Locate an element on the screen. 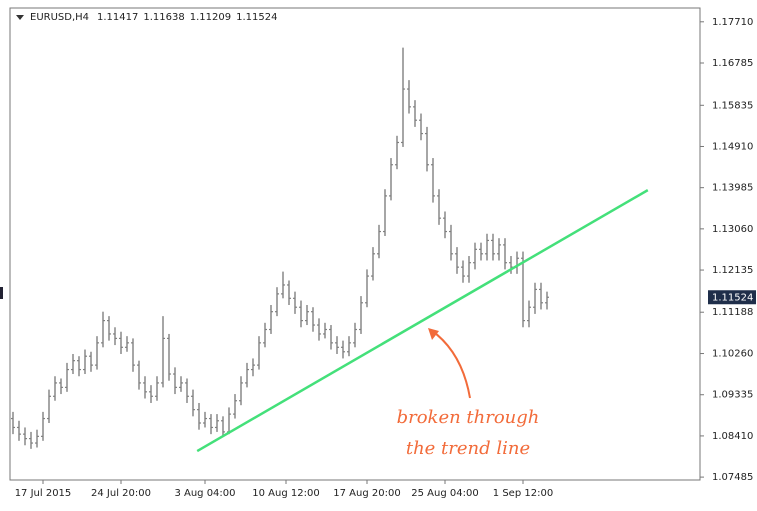 This screenshot has height=511, width=757. y-tick-label: 1.09335 is located at coordinates (732, 395).